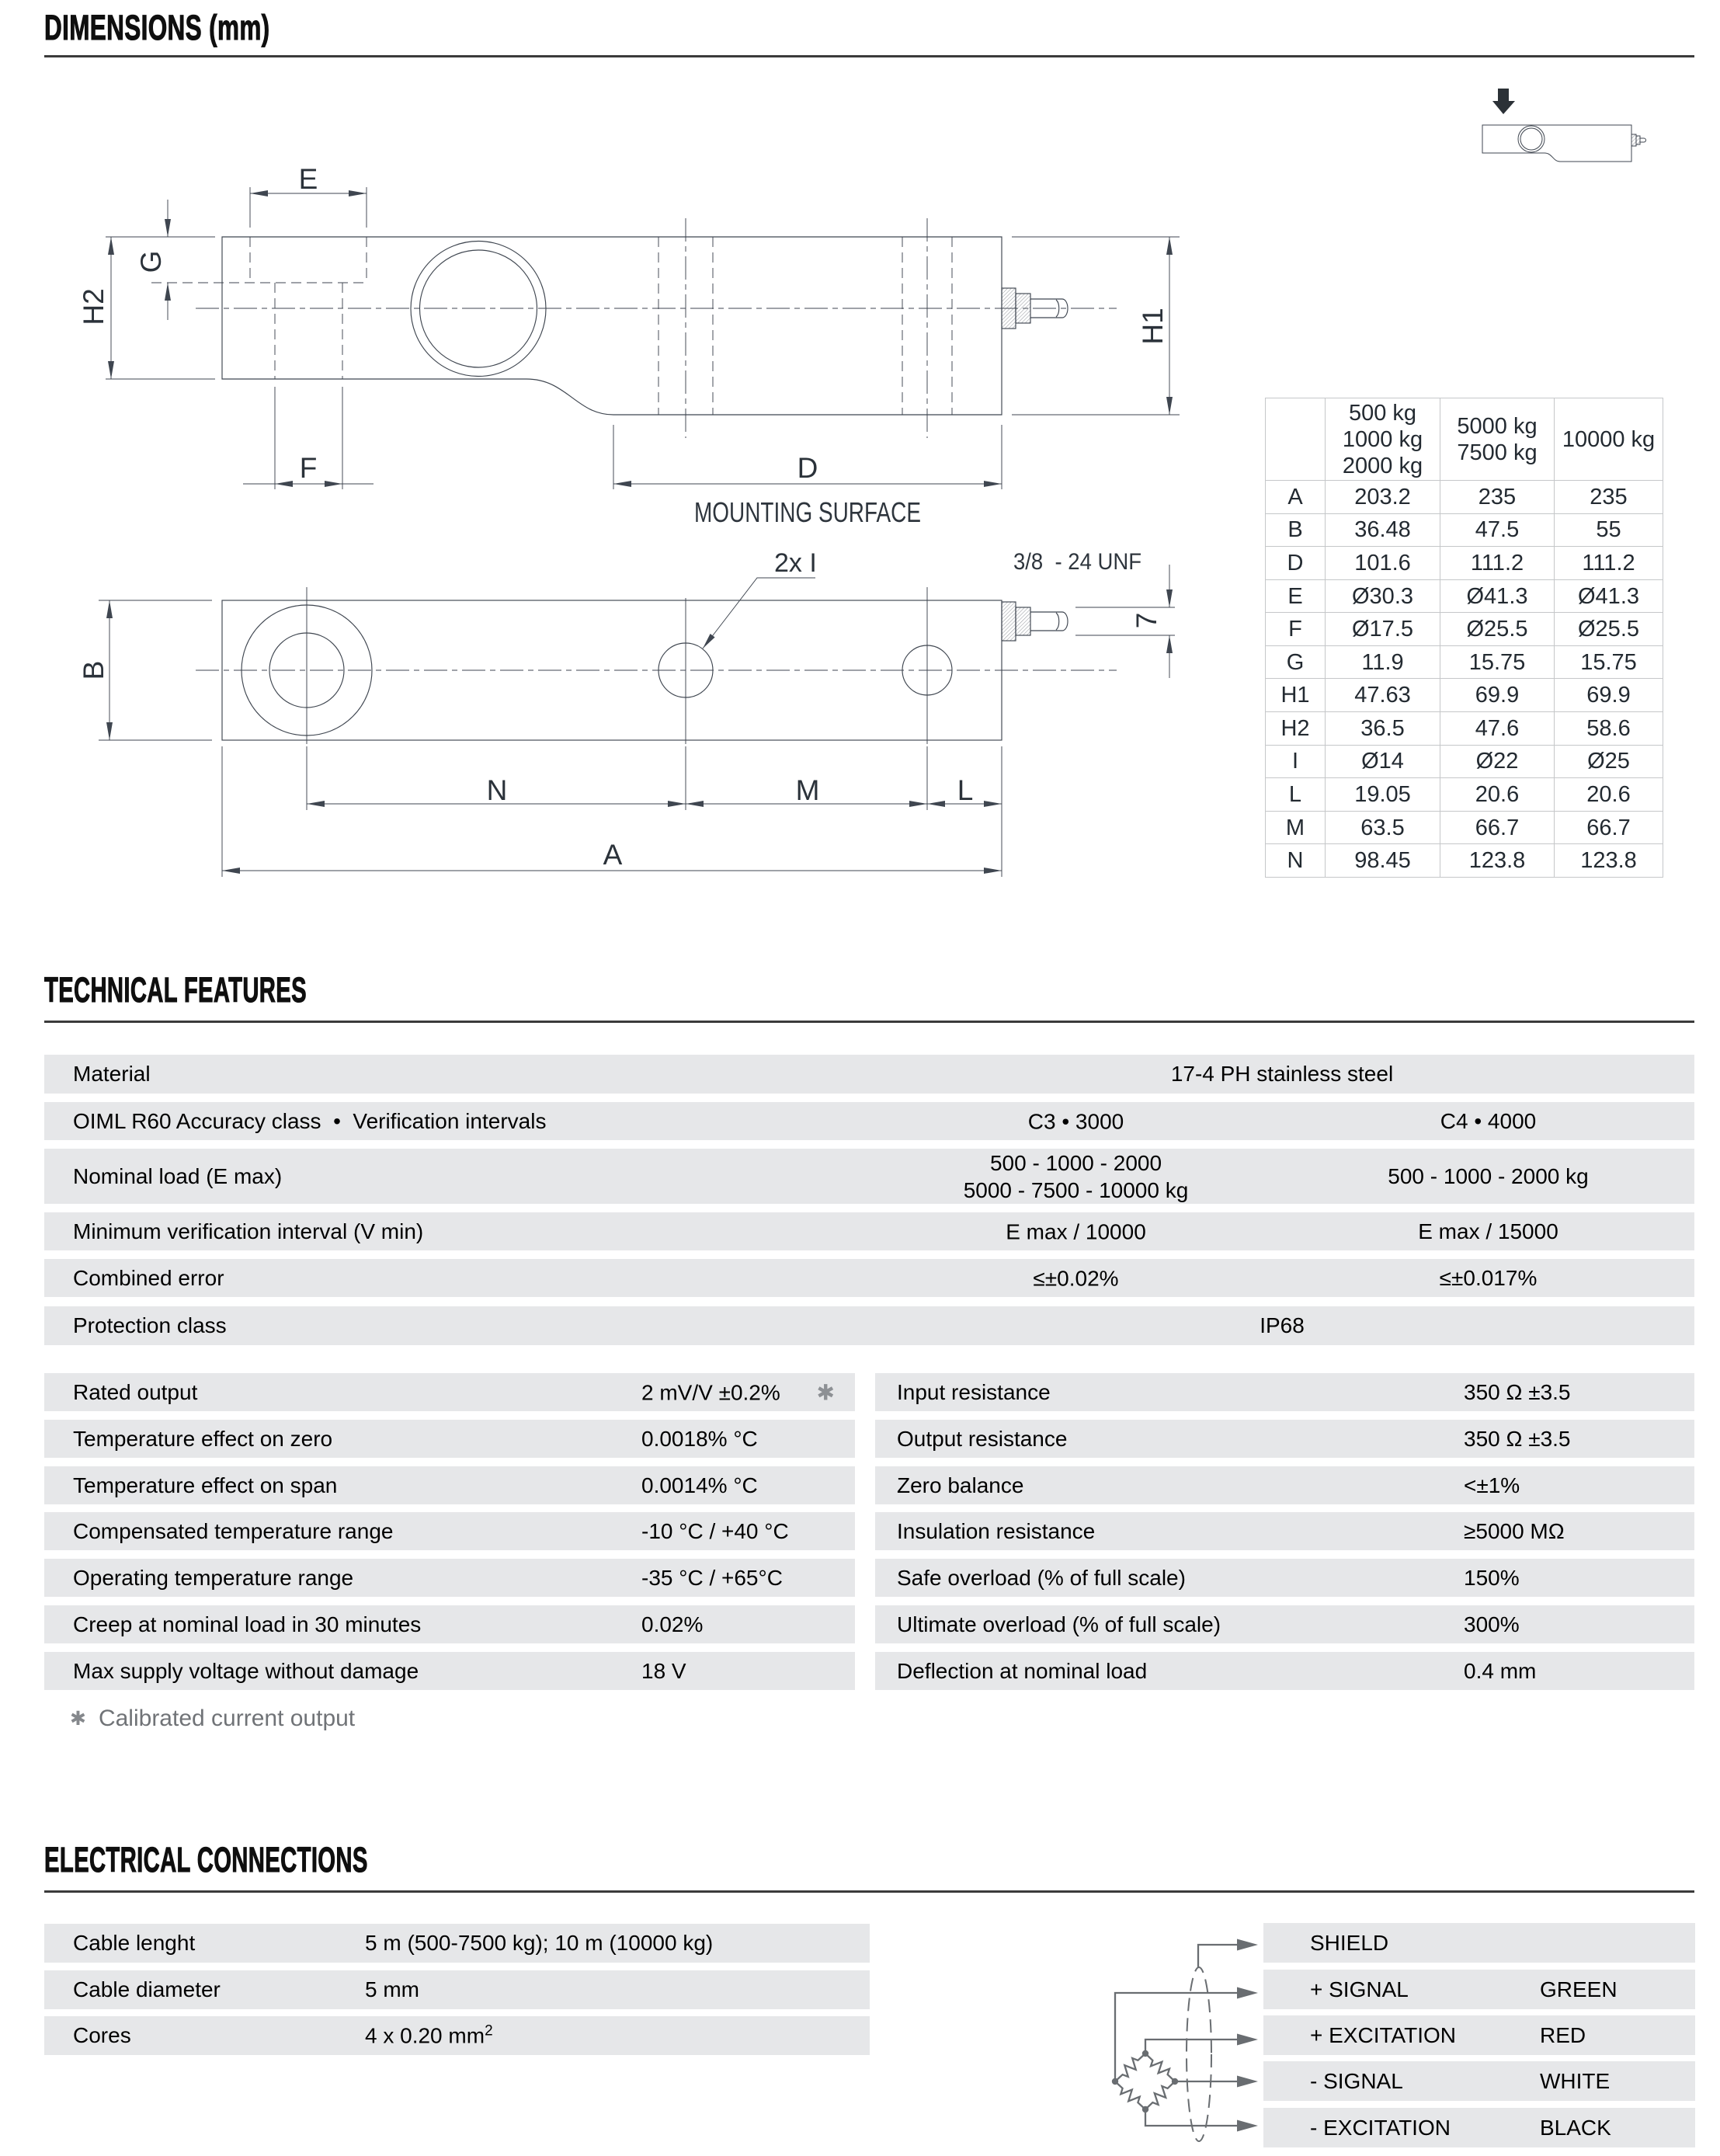 Image resolution: width=1720 pixels, height=2156 pixels. What do you see at coordinates (807, 468) in the screenshot?
I see `svg-text: D` at bounding box center [807, 468].